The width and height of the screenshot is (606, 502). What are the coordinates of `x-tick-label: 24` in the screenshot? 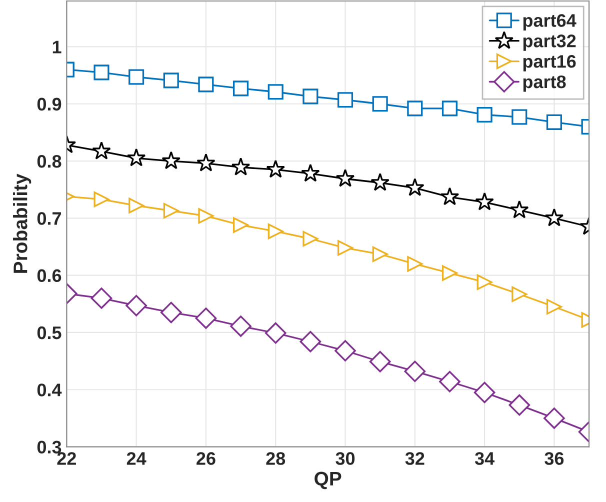 It's located at (136, 458).